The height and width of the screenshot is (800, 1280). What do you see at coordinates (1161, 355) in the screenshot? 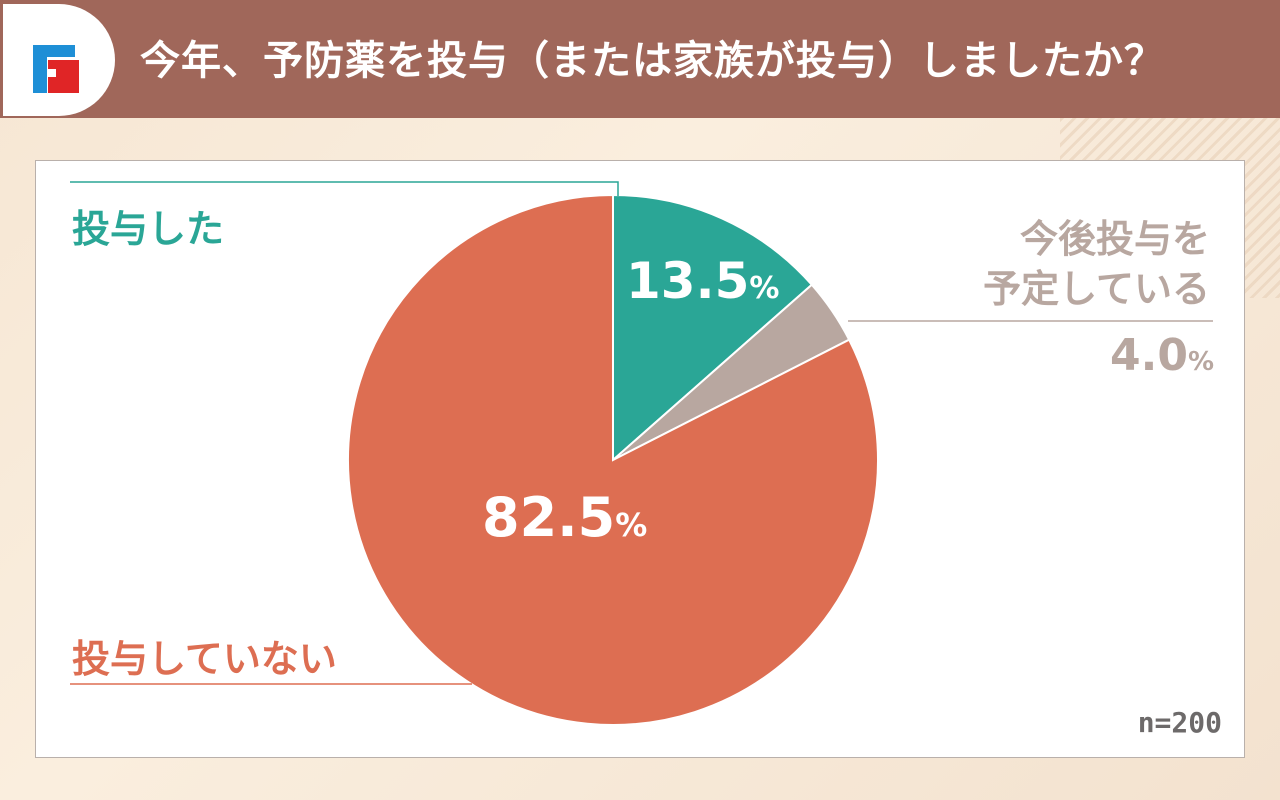
I see `value-planned: 4.0%` at bounding box center [1161, 355].